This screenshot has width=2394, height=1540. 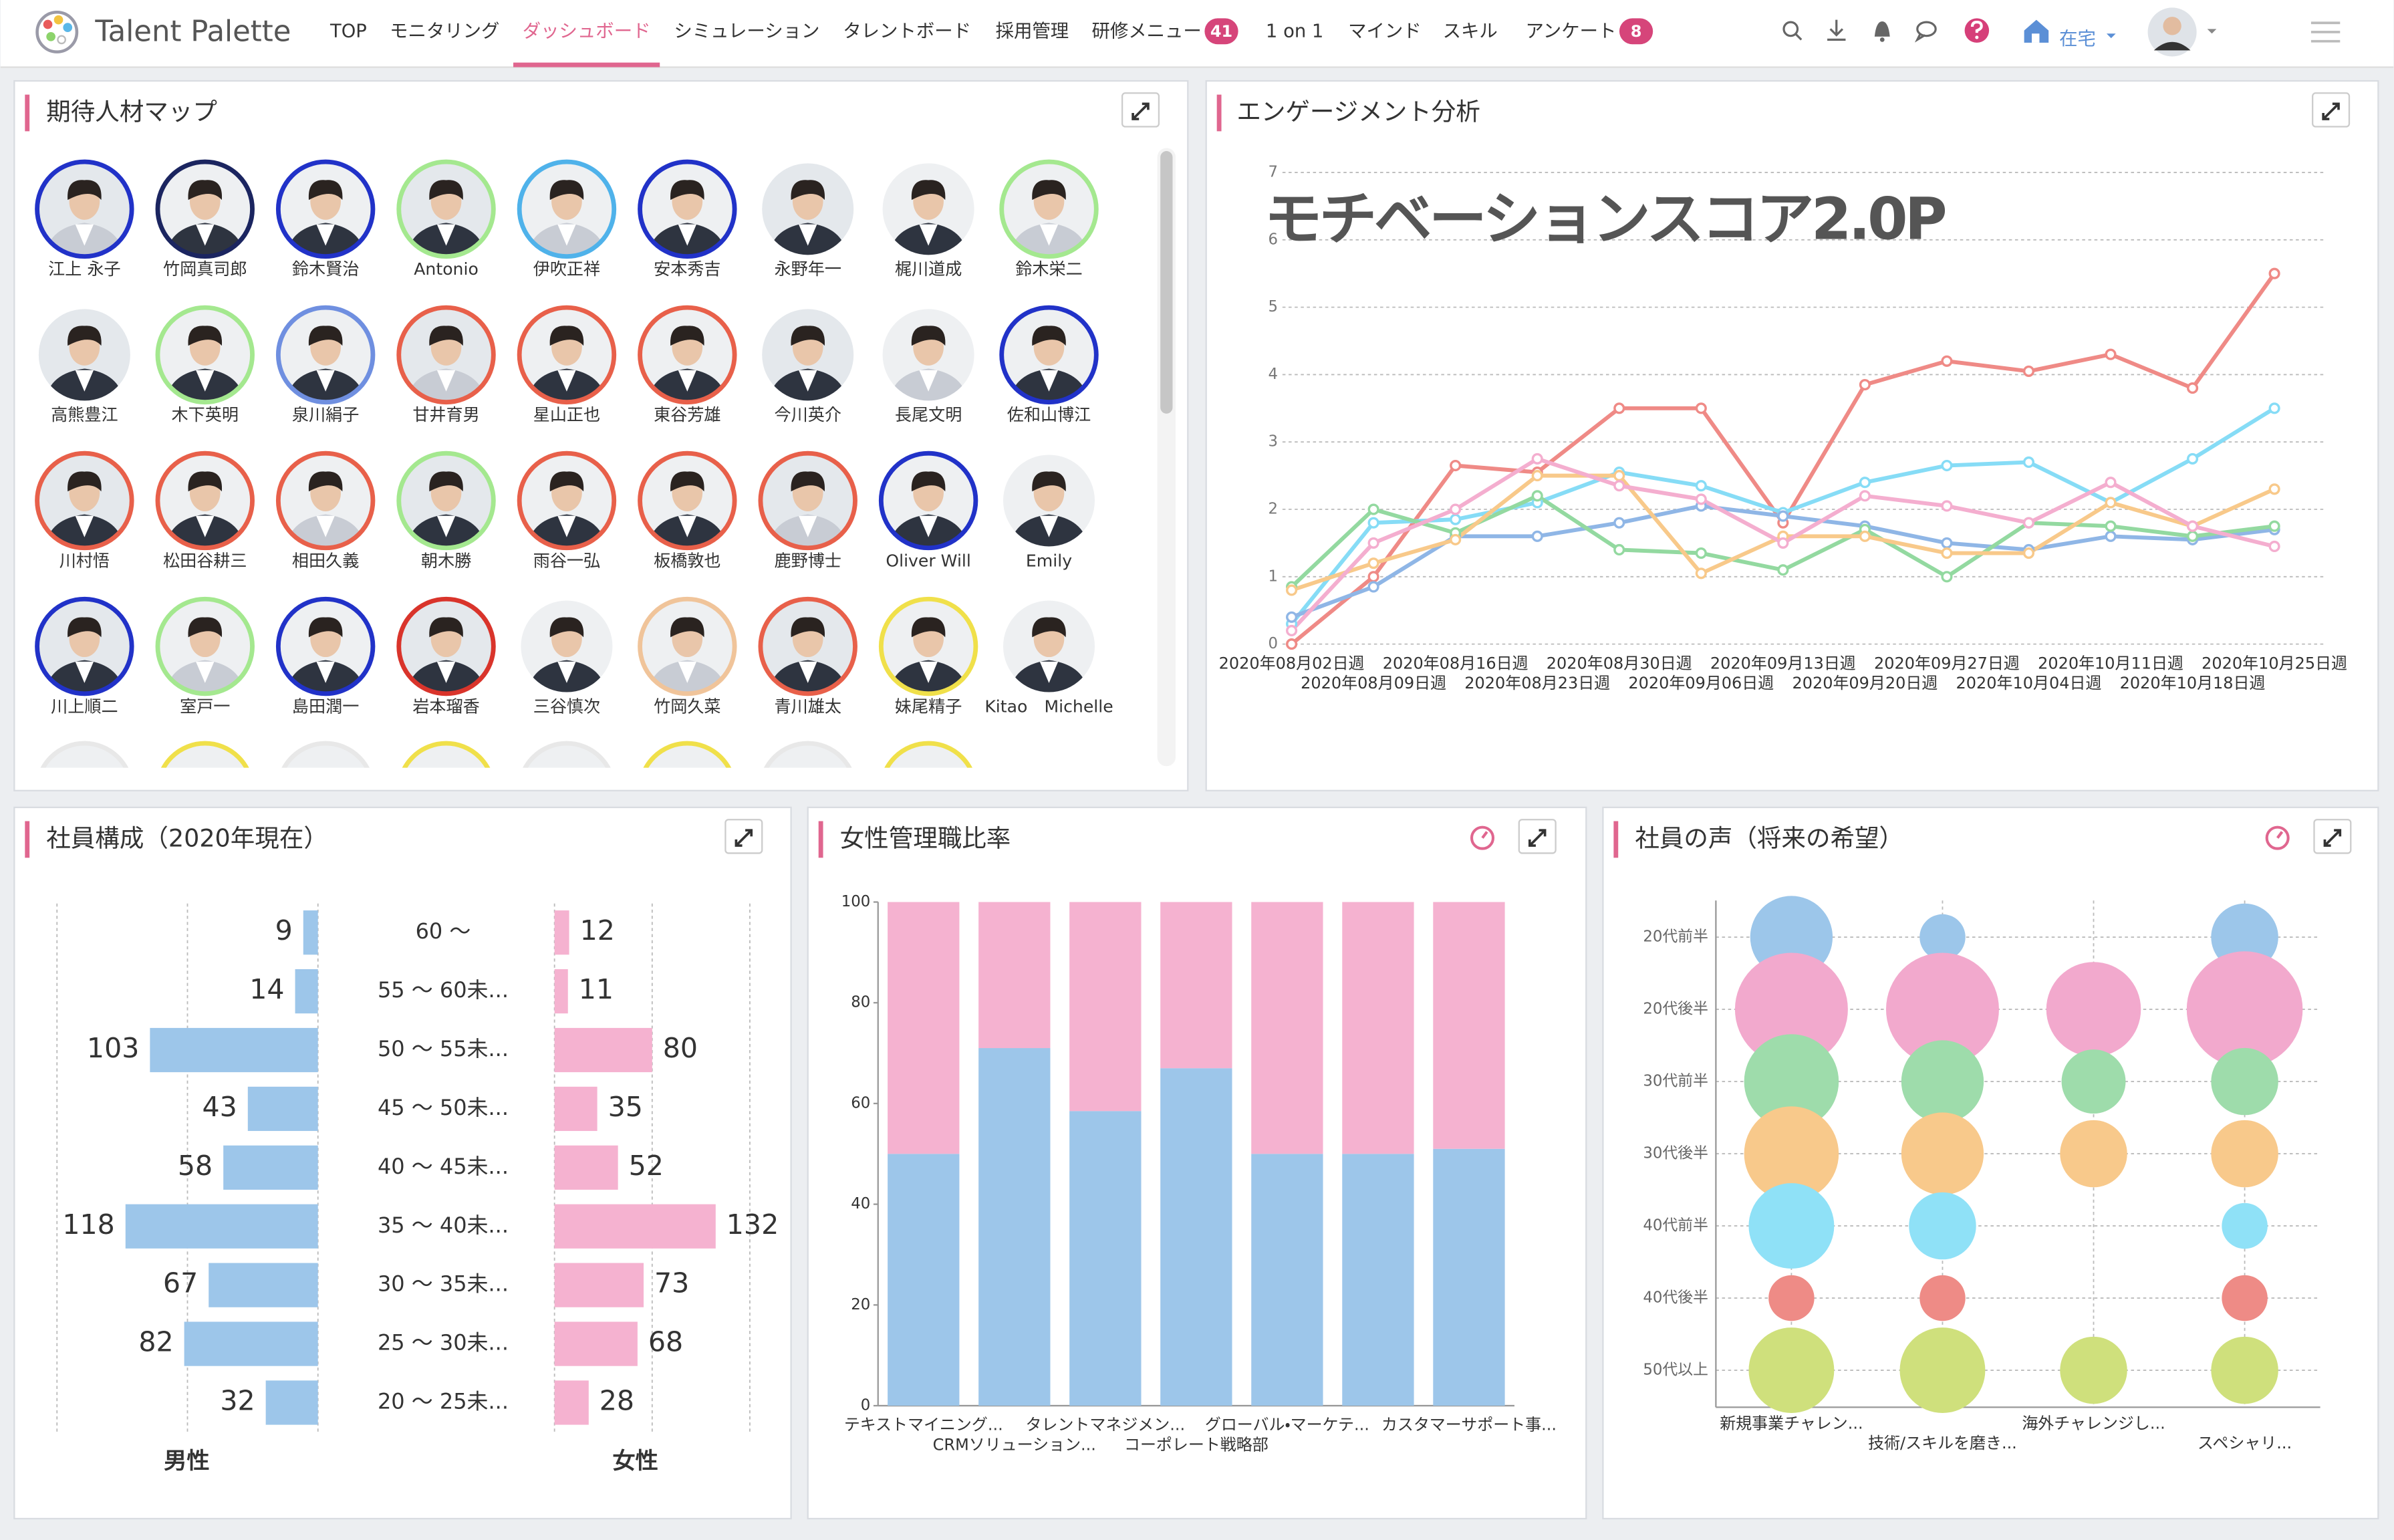 I want to click on person-card: 朝木勝, so click(x=446, y=510).